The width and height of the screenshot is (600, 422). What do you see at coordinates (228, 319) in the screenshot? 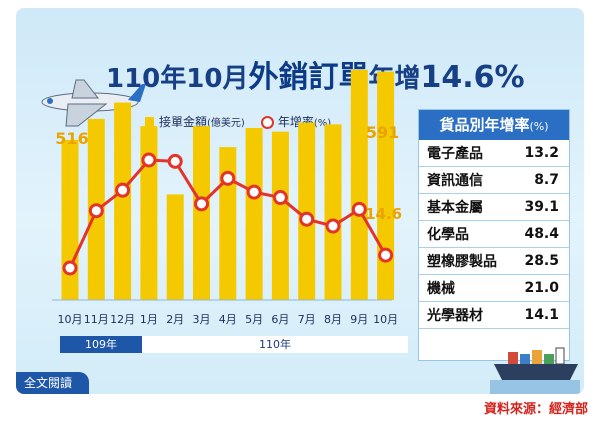
I see `x-tick-label: 4月` at bounding box center [228, 319].